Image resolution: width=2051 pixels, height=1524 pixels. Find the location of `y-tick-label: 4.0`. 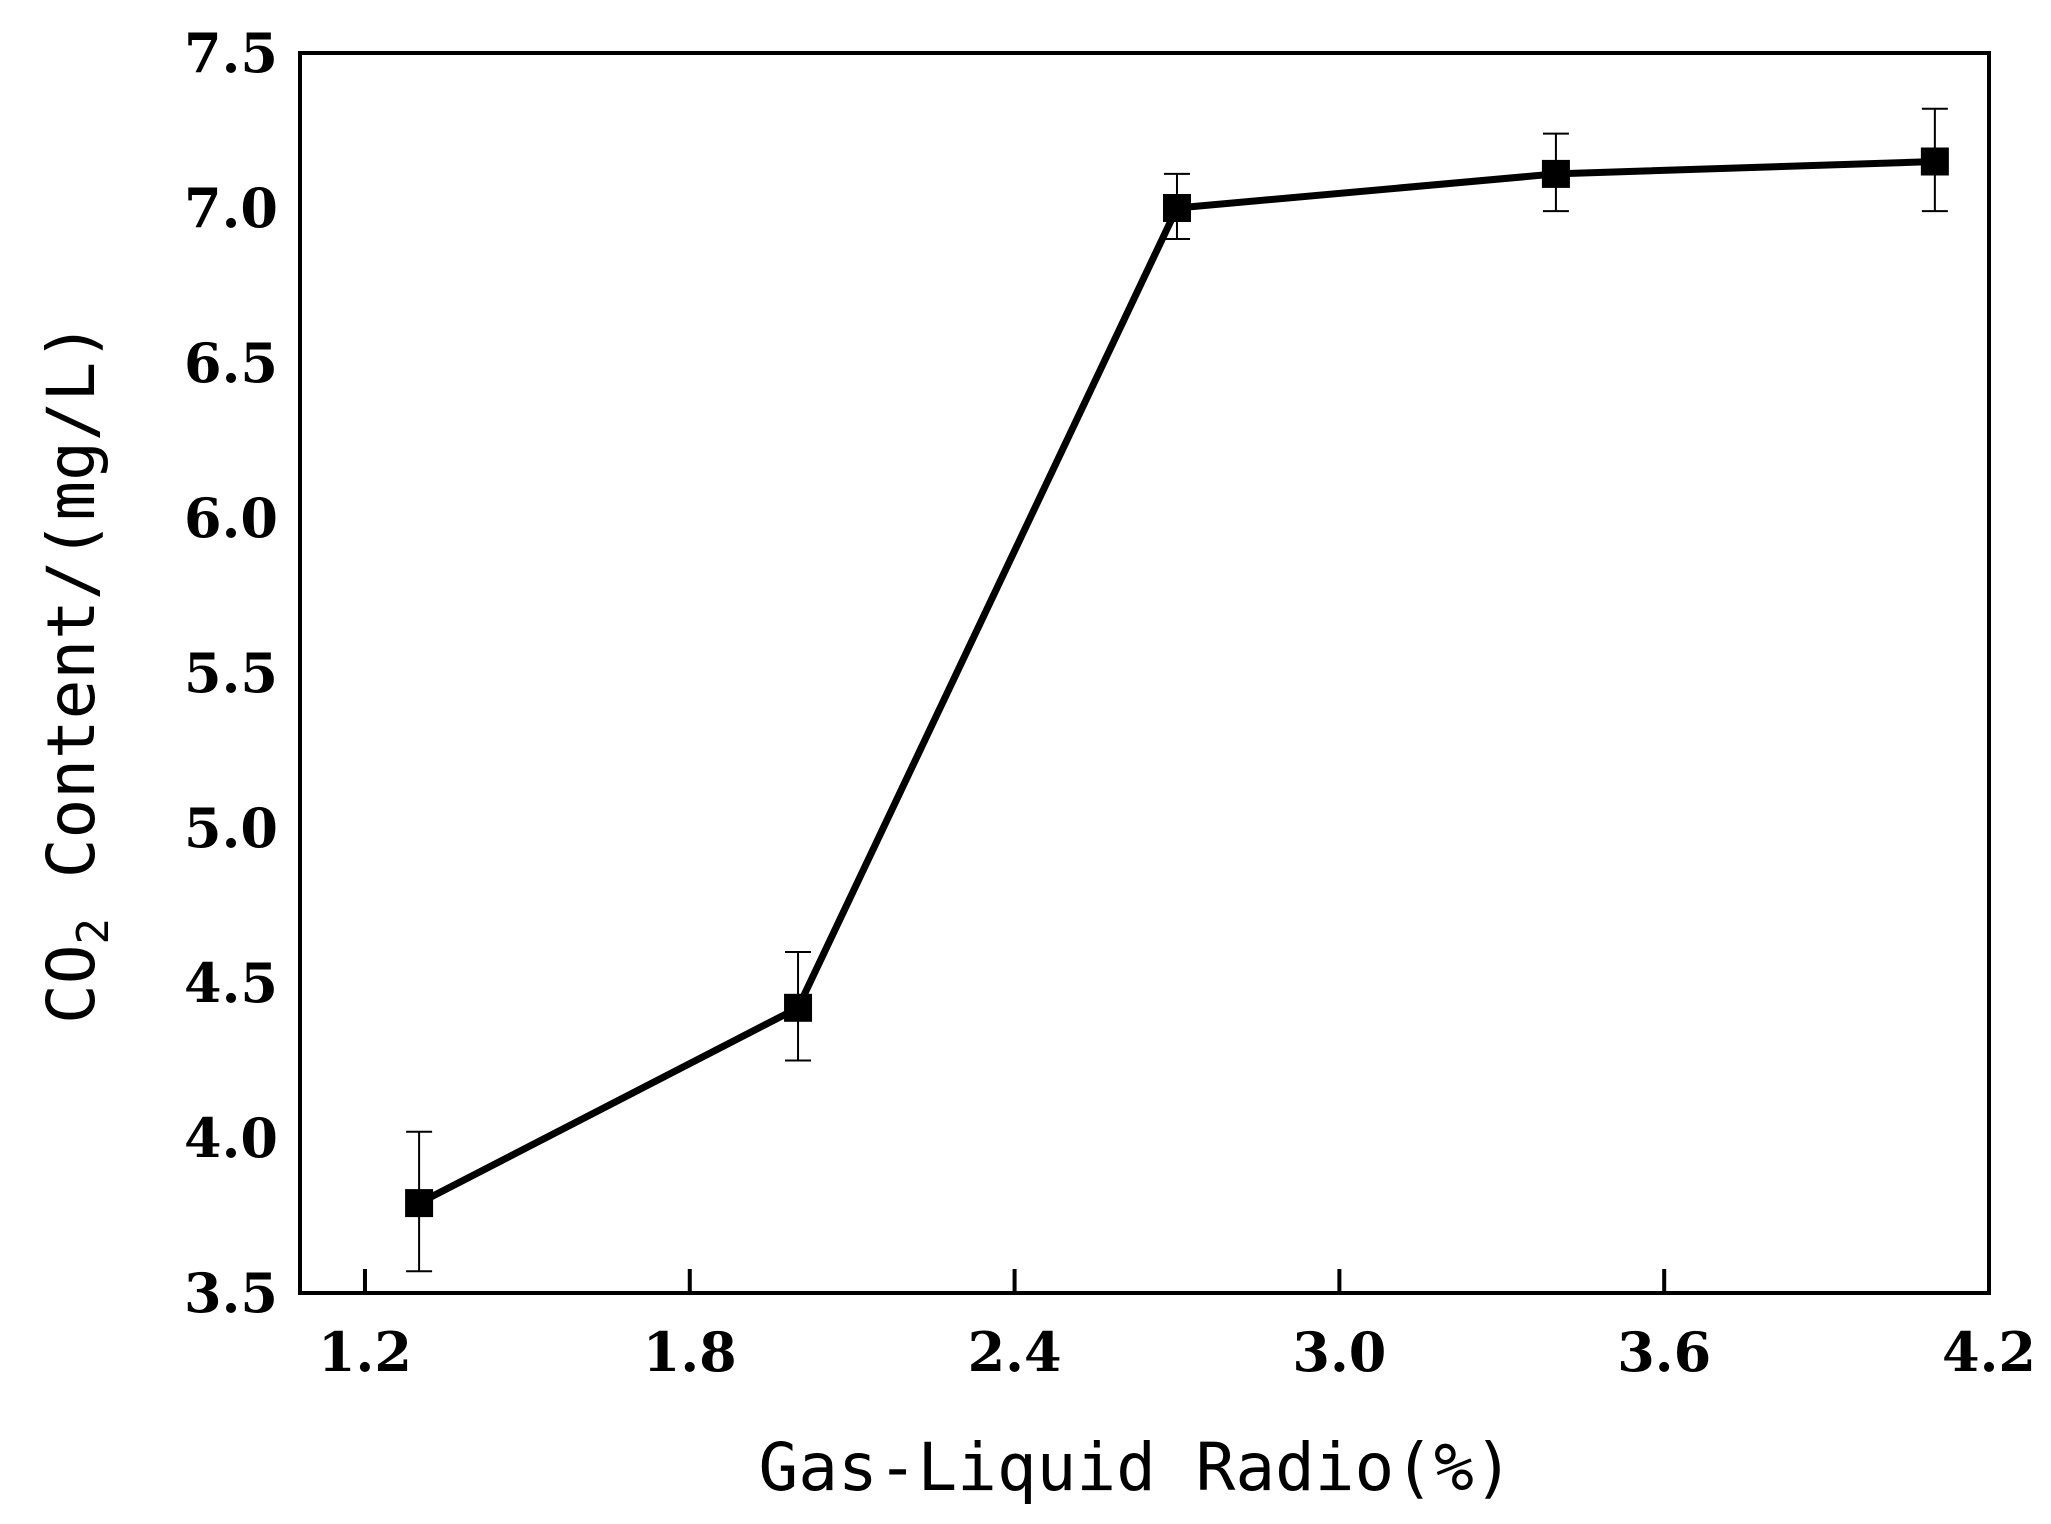

y-tick-label: 4.0 is located at coordinates (231, 1138).